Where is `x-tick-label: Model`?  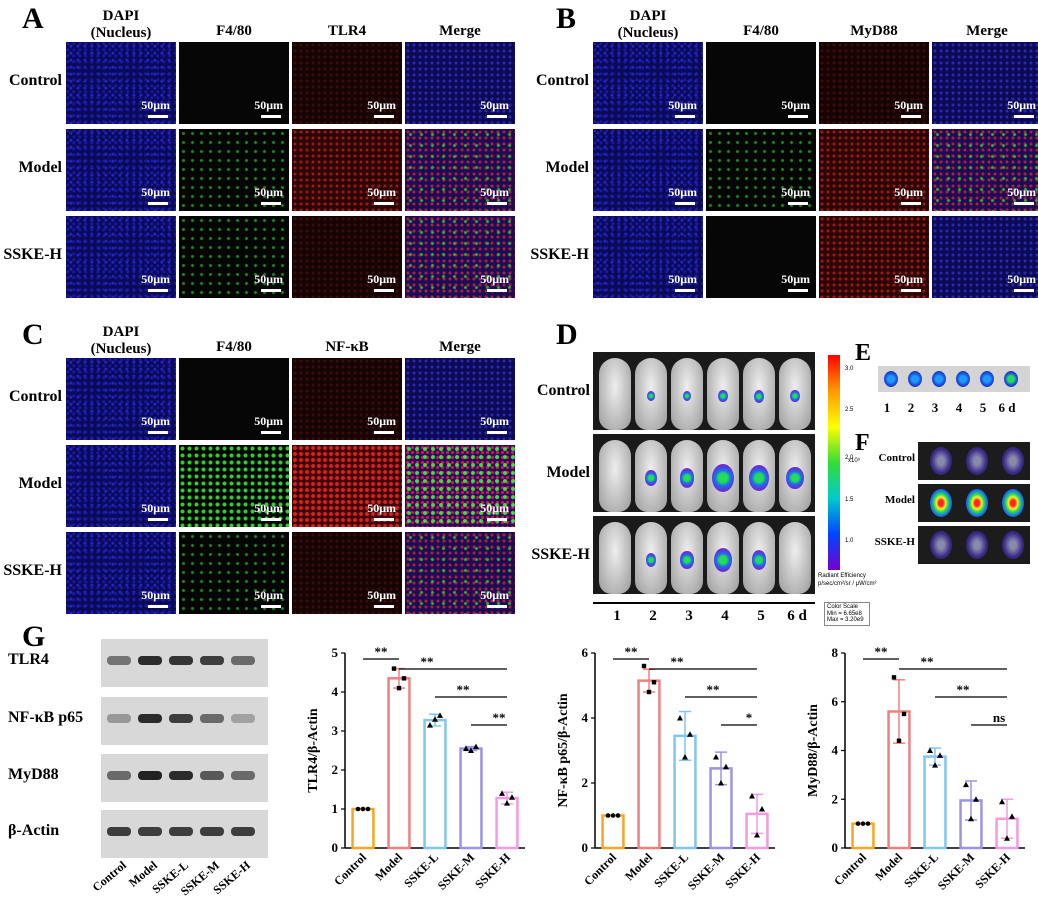
x-tick-label: Model is located at coordinates (388, 866).